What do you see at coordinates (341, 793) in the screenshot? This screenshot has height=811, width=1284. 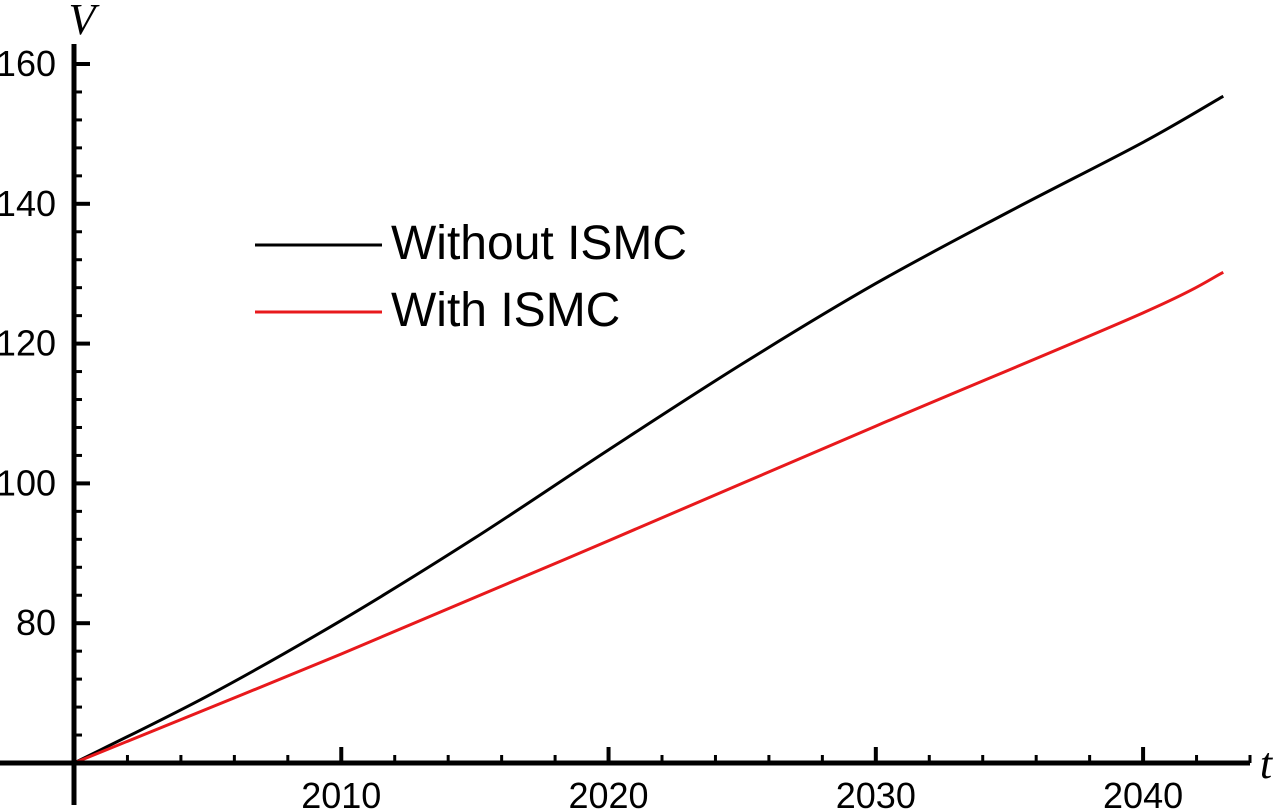 I see `x-tick-label: 2010` at bounding box center [341, 793].